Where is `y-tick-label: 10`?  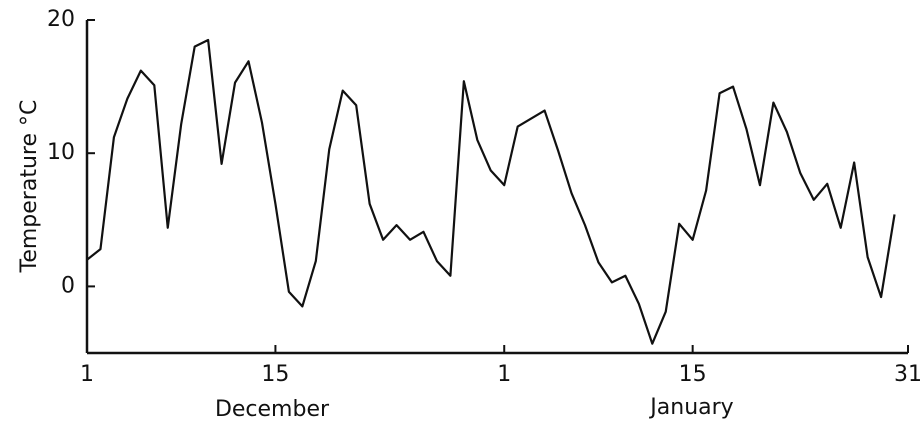
y-tick-label: 10 is located at coordinates (61, 152).